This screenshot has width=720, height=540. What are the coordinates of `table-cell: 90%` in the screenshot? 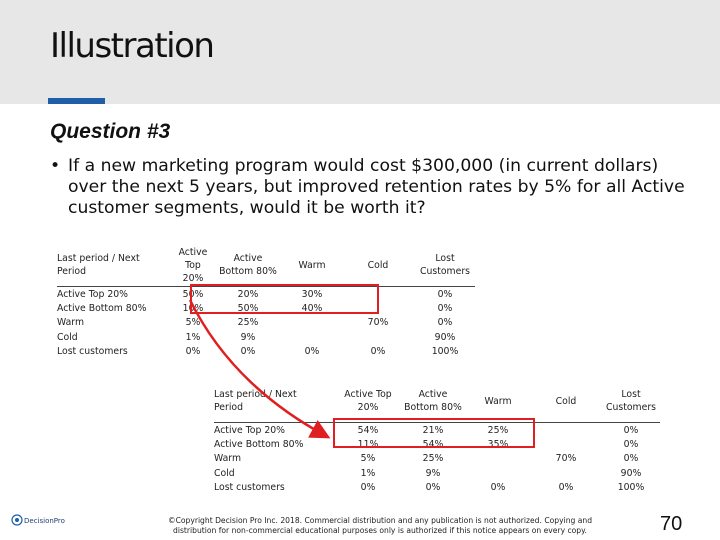 It's located at (631, 473).